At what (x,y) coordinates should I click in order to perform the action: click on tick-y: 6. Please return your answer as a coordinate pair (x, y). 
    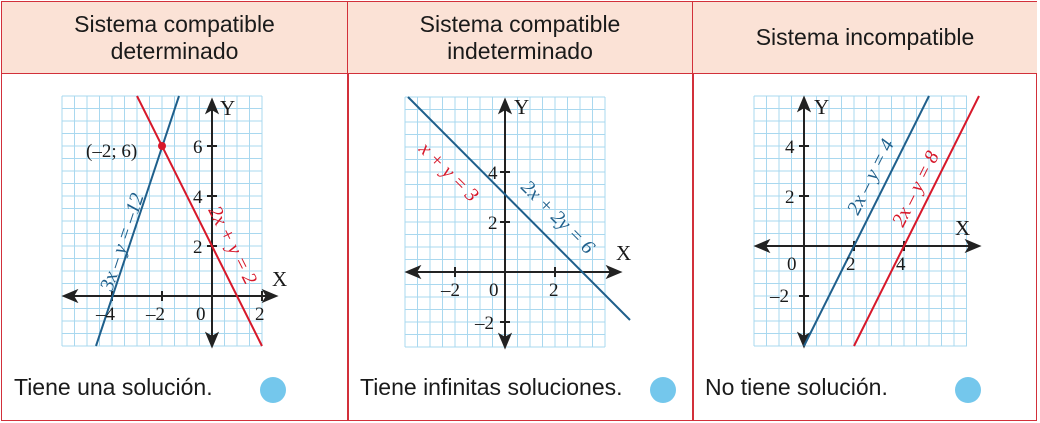
    Looking at the image, I should click on (198, 147).